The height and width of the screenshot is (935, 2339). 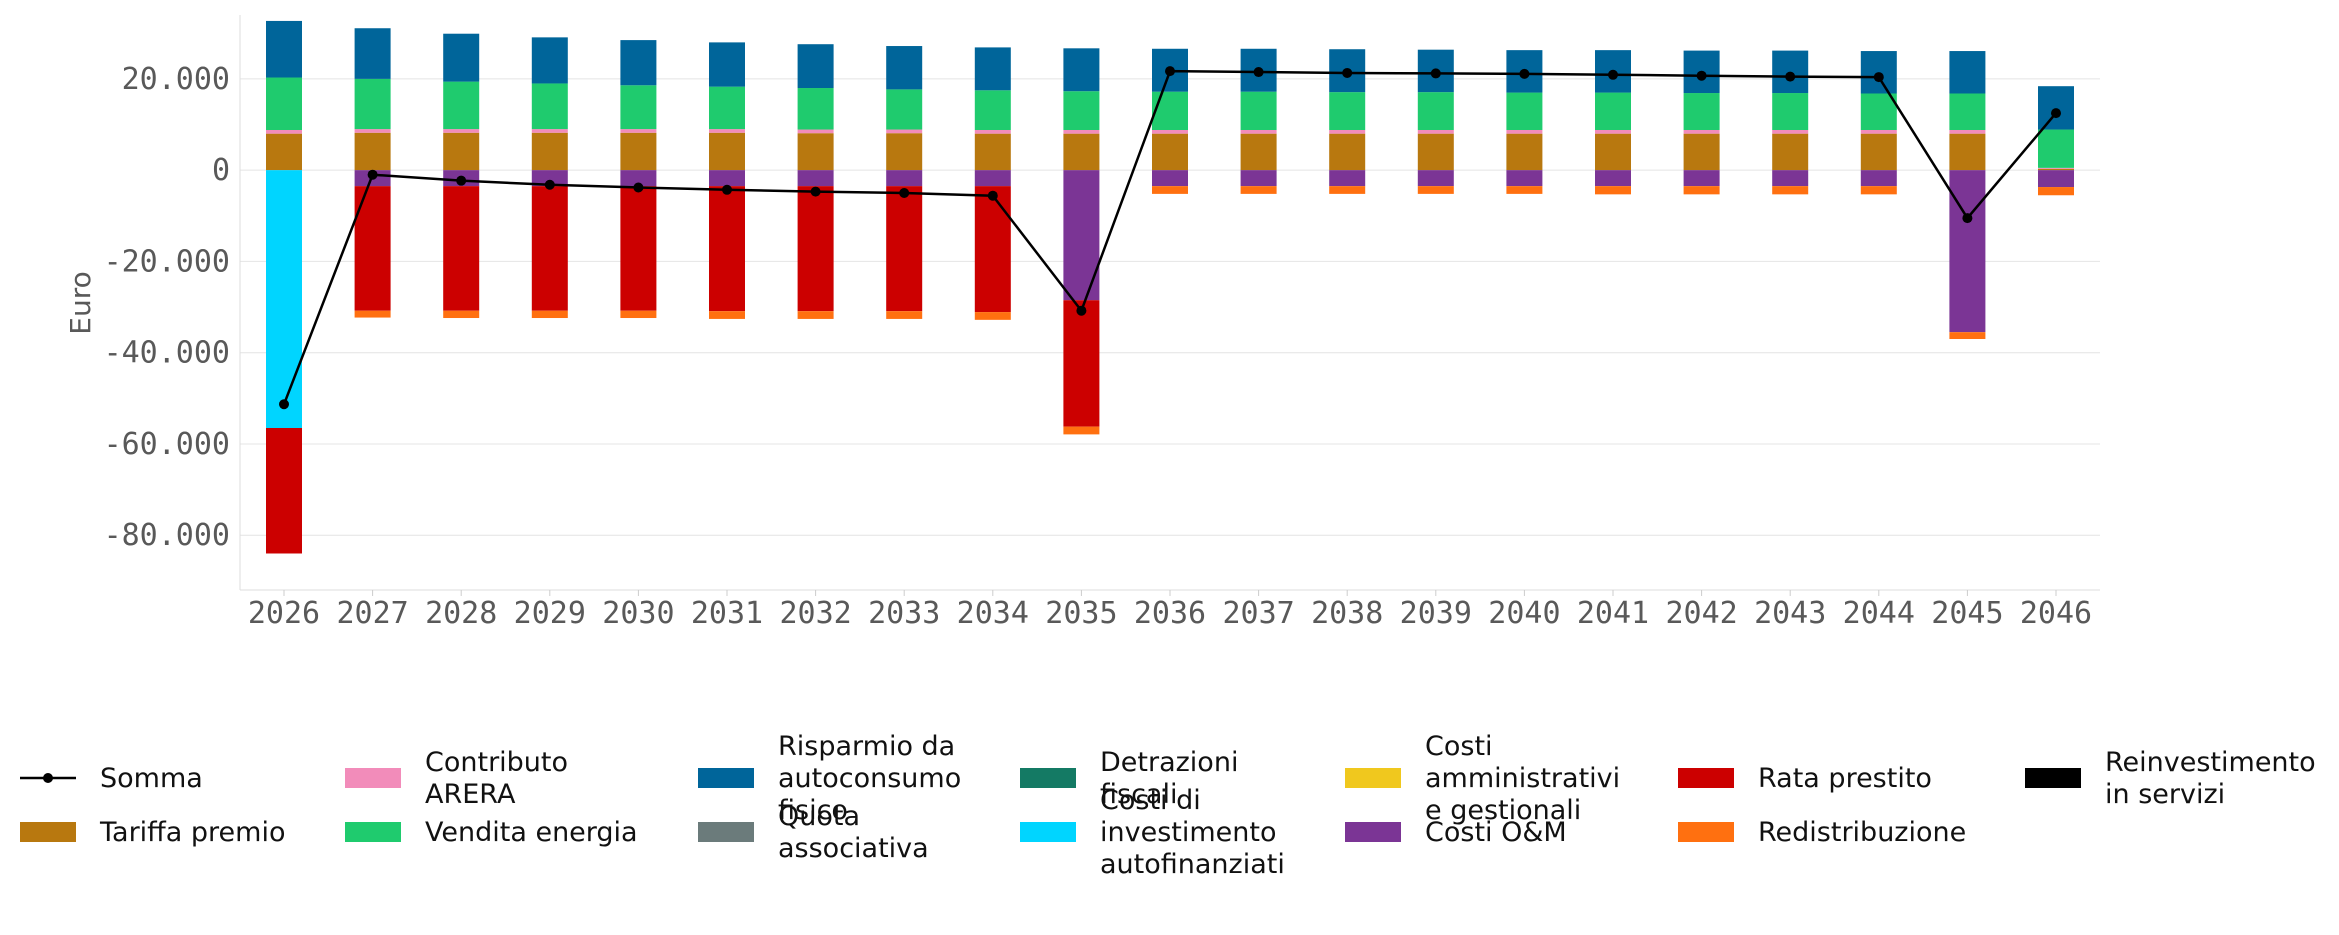 I want to click on x-tick-label: 2033, so click(x=904, y=613).